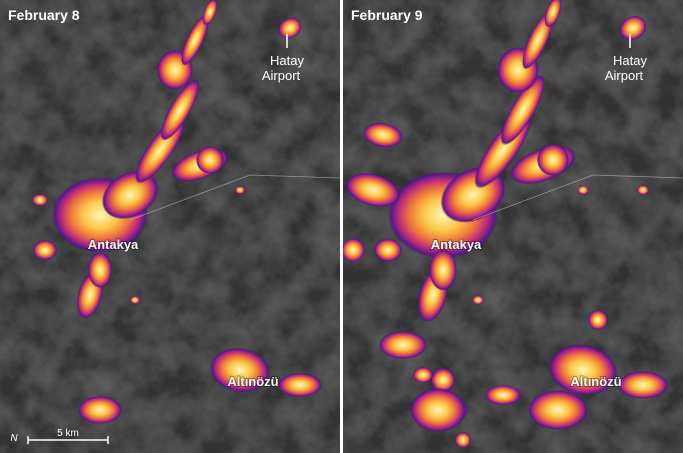 This screenshot has width=683, height=453. I want to click on date-label: February 8, so click(44, 15).